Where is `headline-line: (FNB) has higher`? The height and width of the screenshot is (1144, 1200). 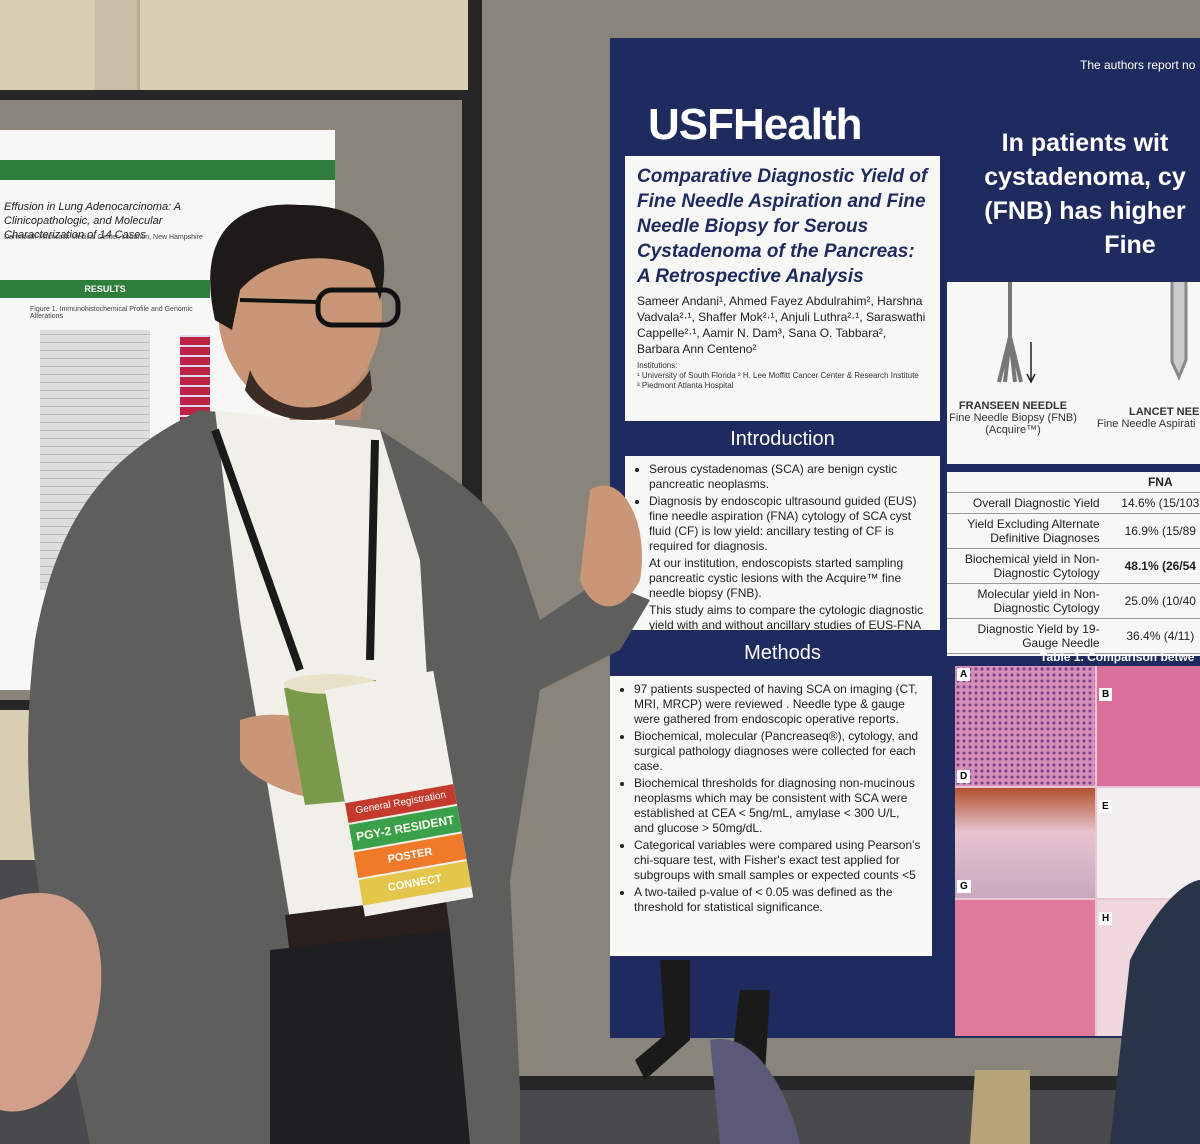
headline-line: (FNB) has higher is located at coordinates (1085, 211).